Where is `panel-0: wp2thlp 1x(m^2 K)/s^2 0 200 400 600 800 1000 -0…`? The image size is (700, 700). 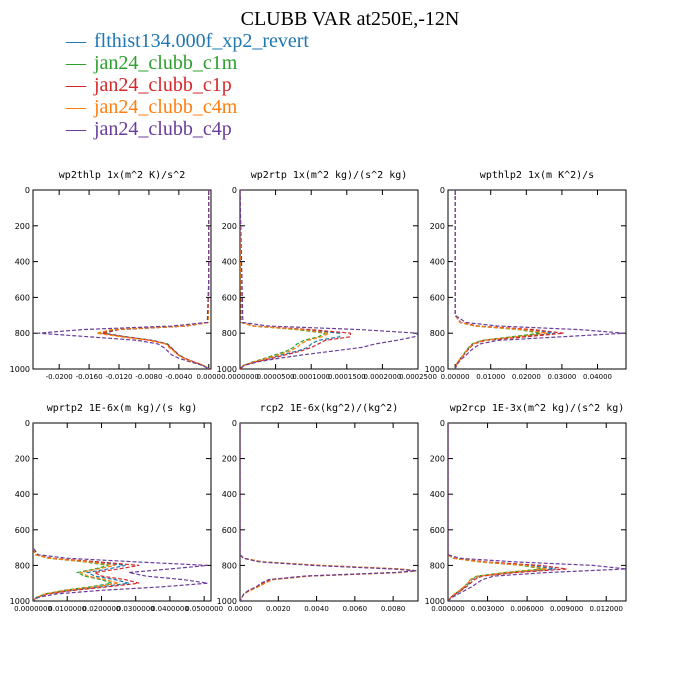 panel-0: wp2thlp 1x(m^2 K)/s^2 0 200 400 600 800 1000 -0… is located at coordinates (115, 275).